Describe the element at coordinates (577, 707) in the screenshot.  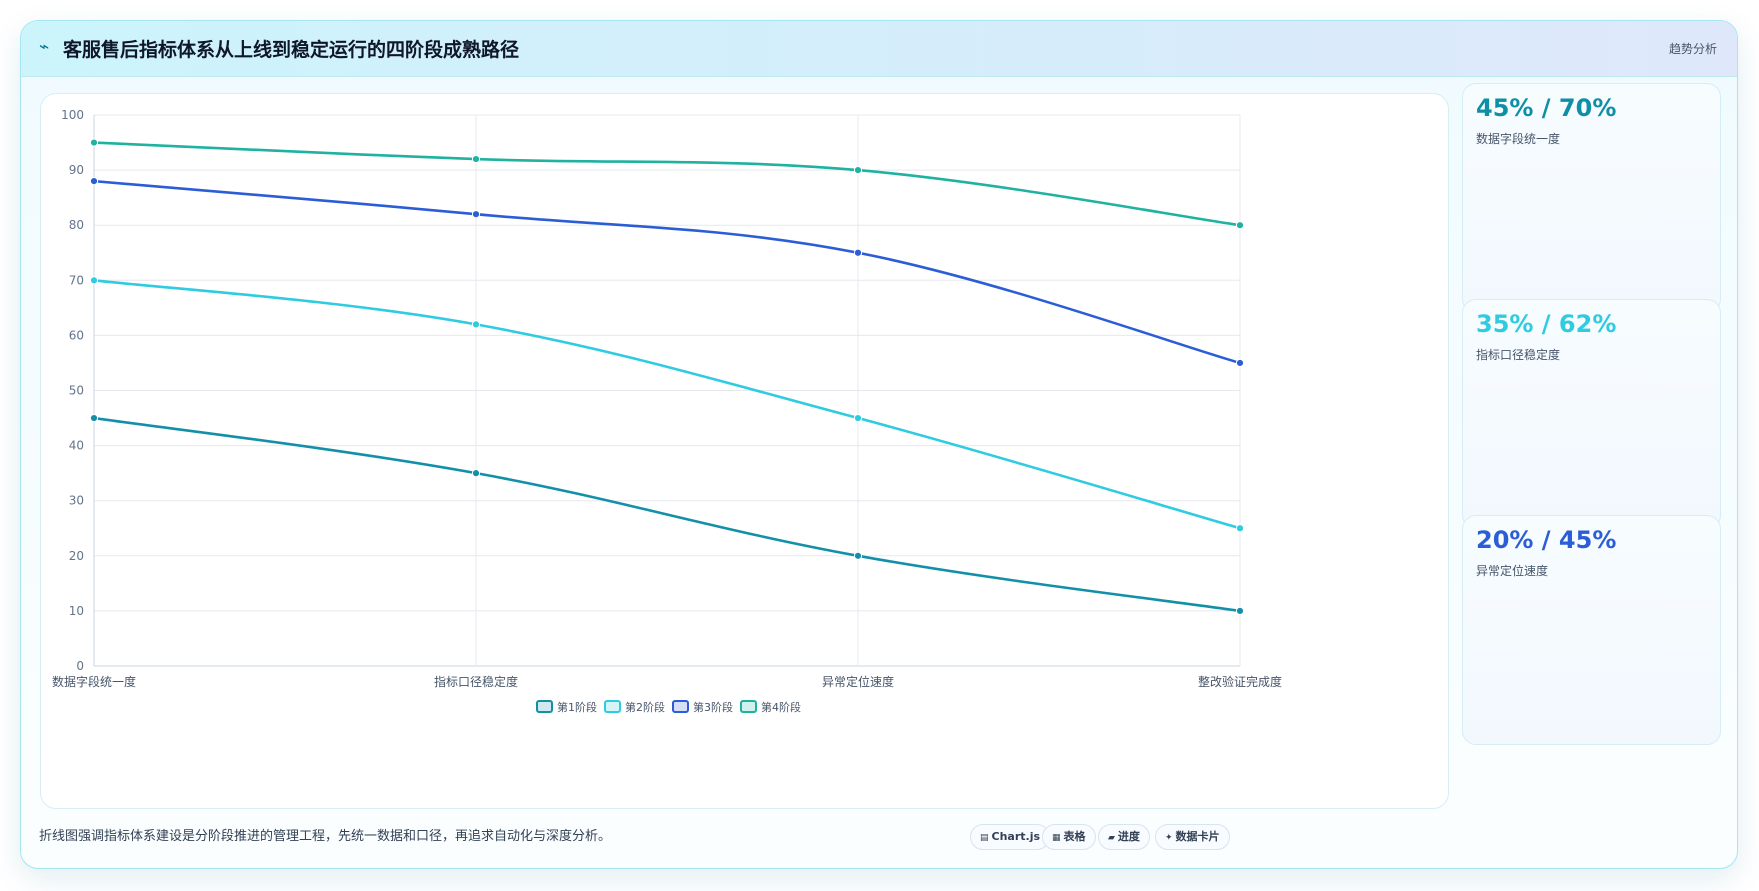
I see `legend-label: 第1阶段` at that location.